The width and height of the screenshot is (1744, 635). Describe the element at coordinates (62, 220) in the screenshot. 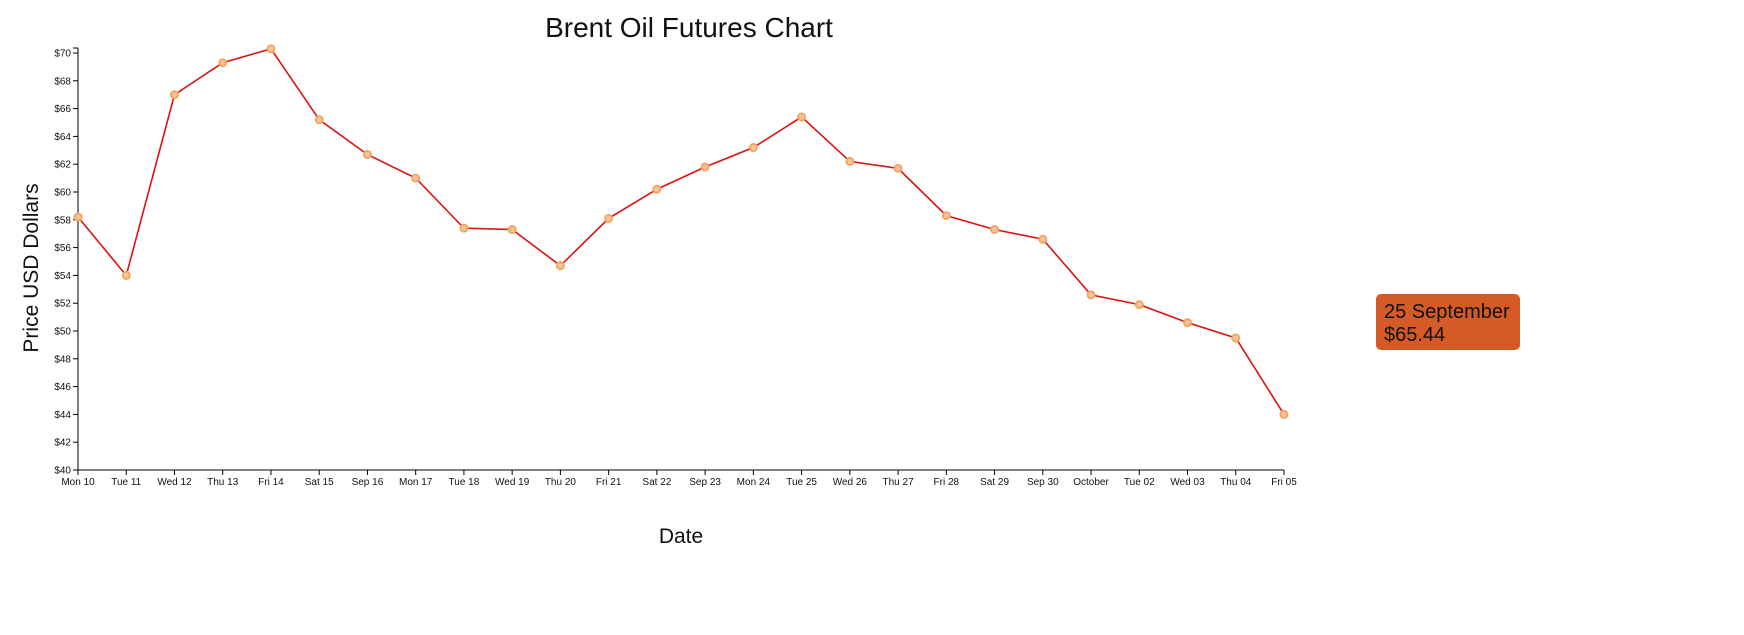

I see `y-tick-label: $58` at that location.